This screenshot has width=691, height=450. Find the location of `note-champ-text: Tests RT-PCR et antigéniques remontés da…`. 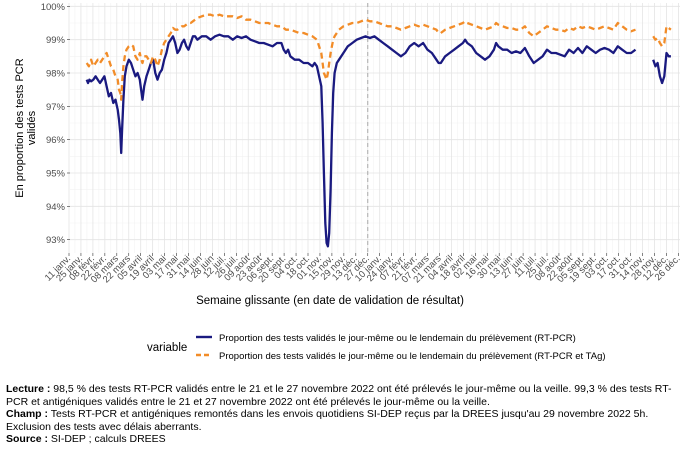

note-champ-text: Tests RT-PCR et antigéniques remontés da… is located at coordinates (327, 420).